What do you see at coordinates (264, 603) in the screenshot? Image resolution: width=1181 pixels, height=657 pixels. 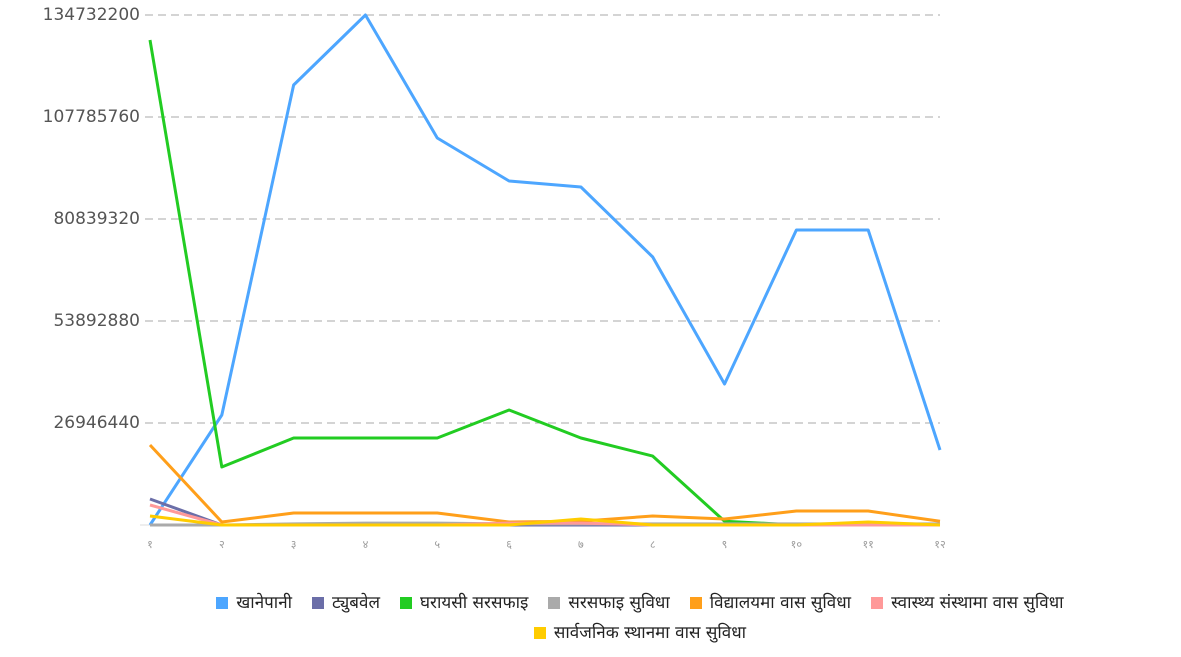 I see `legend-label: खानेपानी` at bounding box center [264, 603].